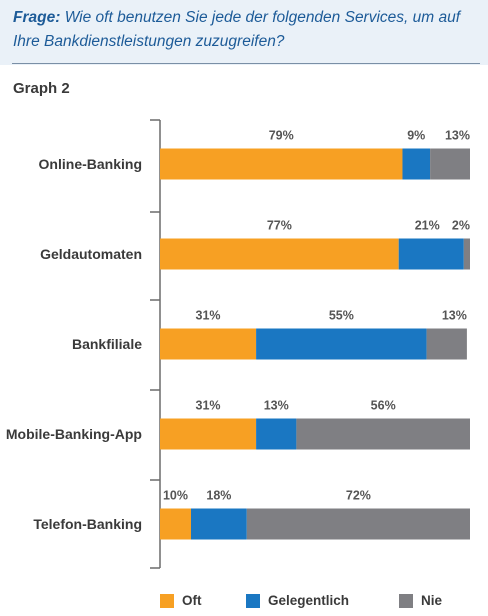 This screenshot has height=616, width=488. I want to click on chart-legend: Oft Gelegentlich Nie, so click(244, 602).